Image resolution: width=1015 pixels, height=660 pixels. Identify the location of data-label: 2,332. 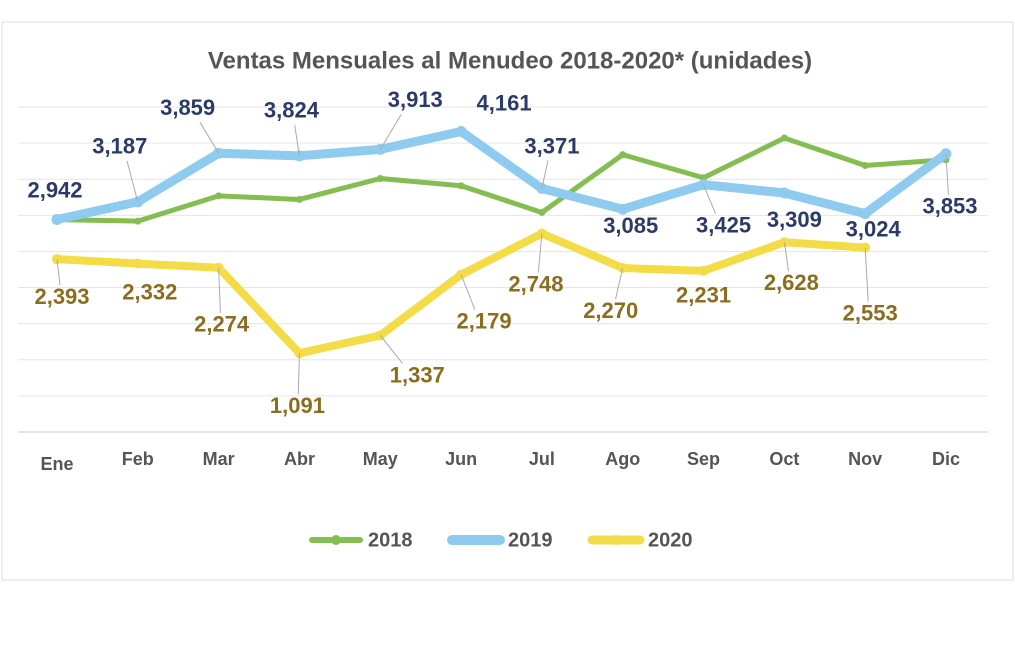
(149, 291).